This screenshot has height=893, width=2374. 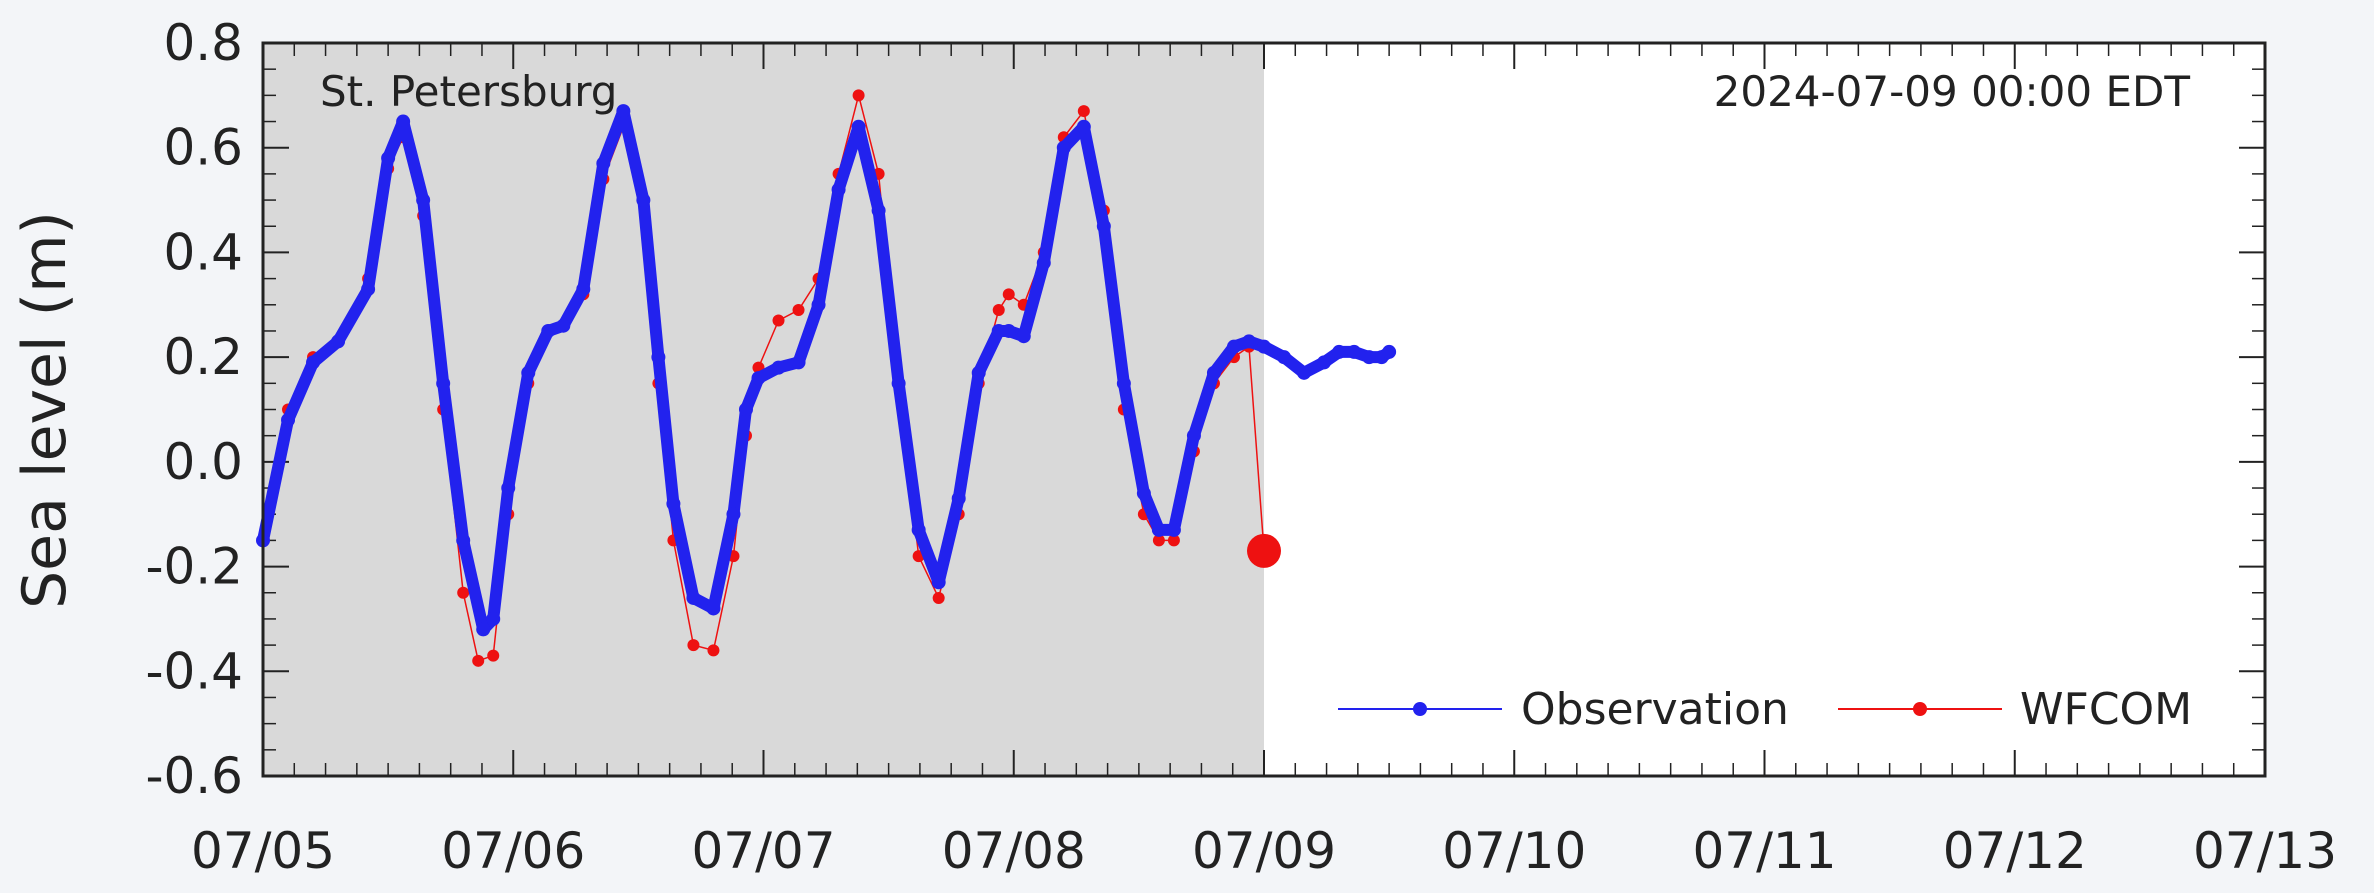 I want to click on y-tick-label: 0.2, so click(x=203, y=357).